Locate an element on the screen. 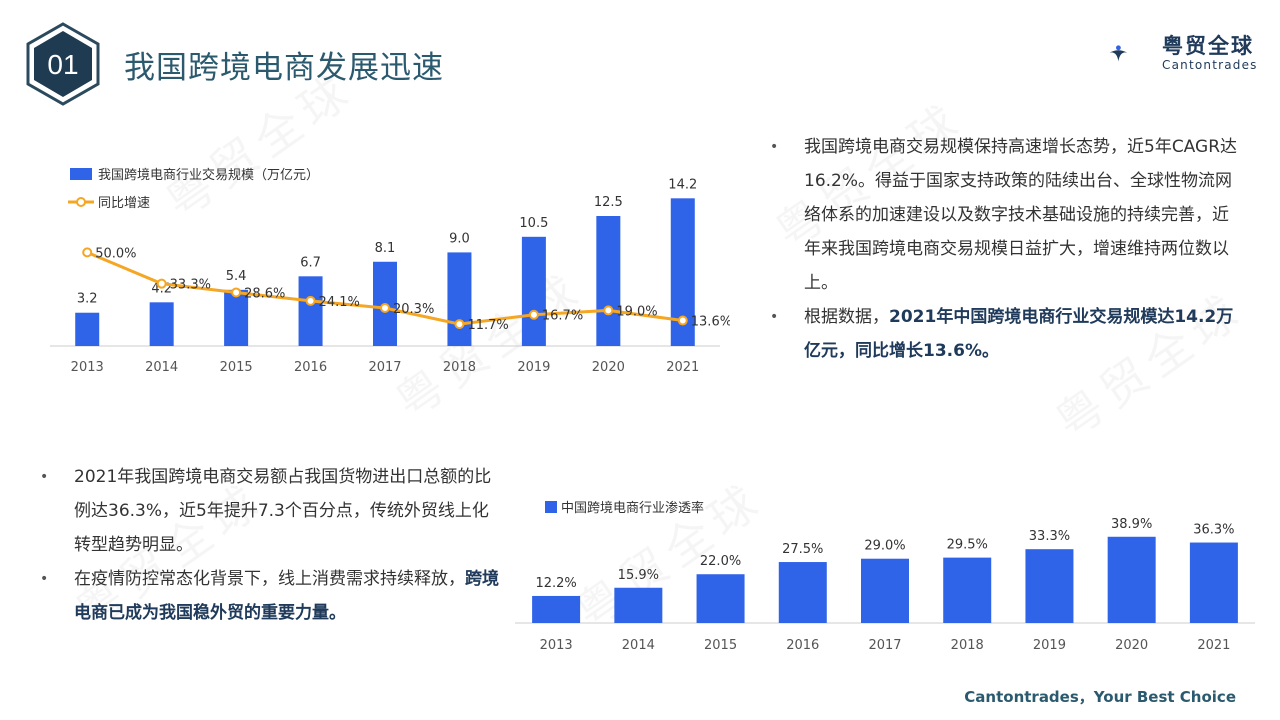  logo-icon is located at coordinates (1118, 53).